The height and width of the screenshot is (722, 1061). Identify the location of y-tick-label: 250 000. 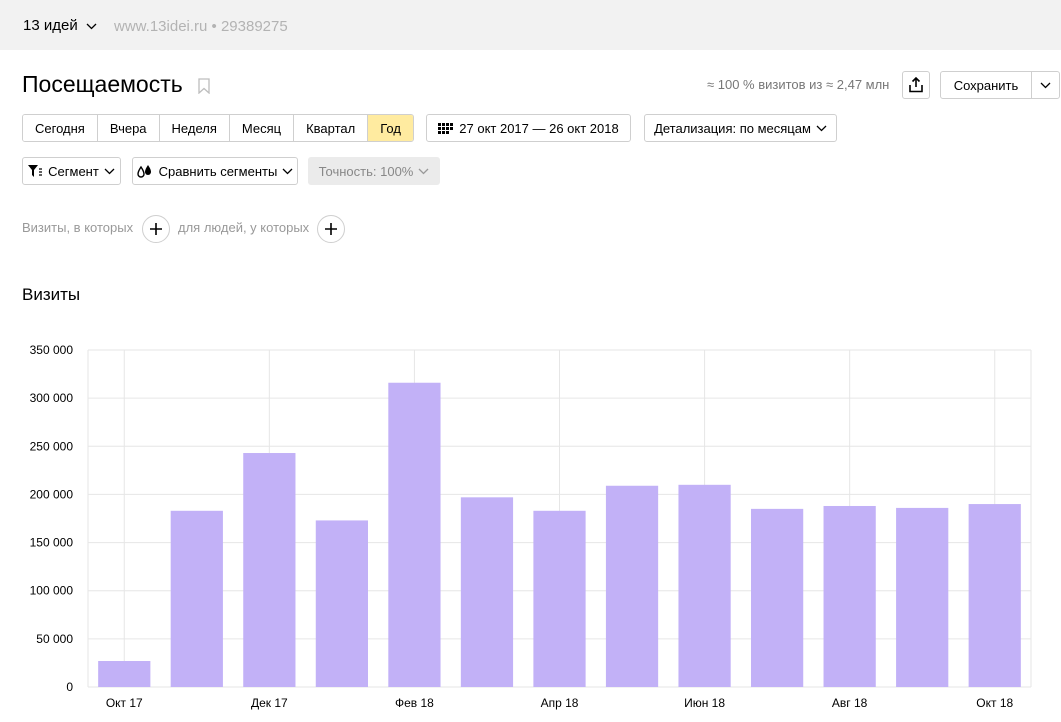
(52, 446).